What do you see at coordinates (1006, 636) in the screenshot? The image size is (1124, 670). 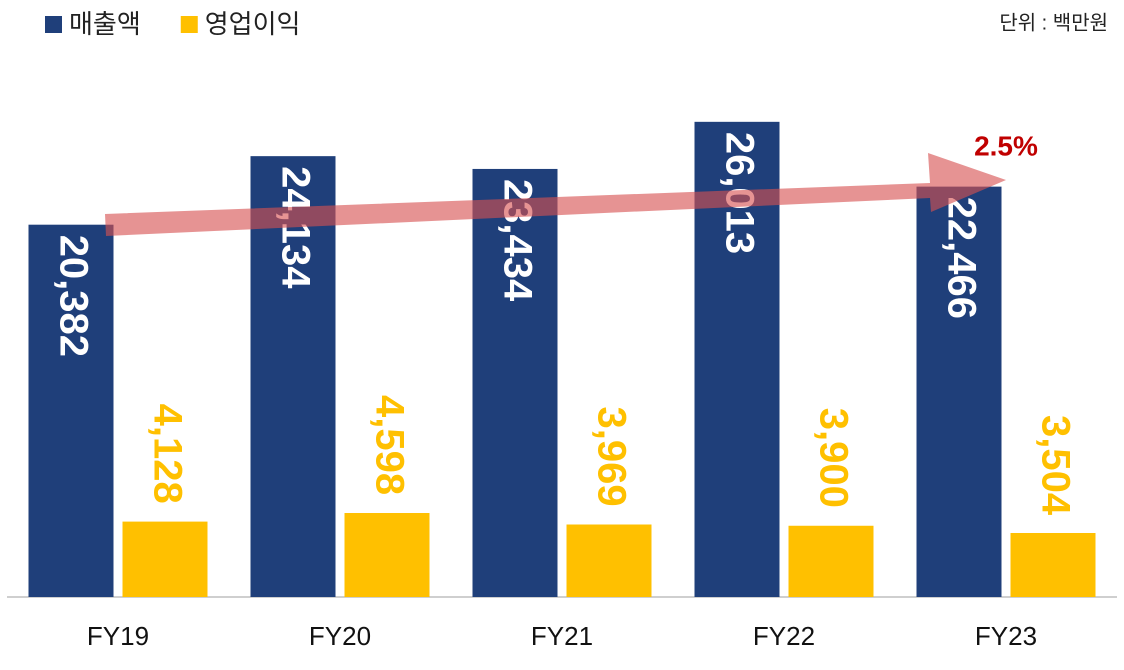 I see `x-tick-label: FY23` at bounding box center [1006, 636].